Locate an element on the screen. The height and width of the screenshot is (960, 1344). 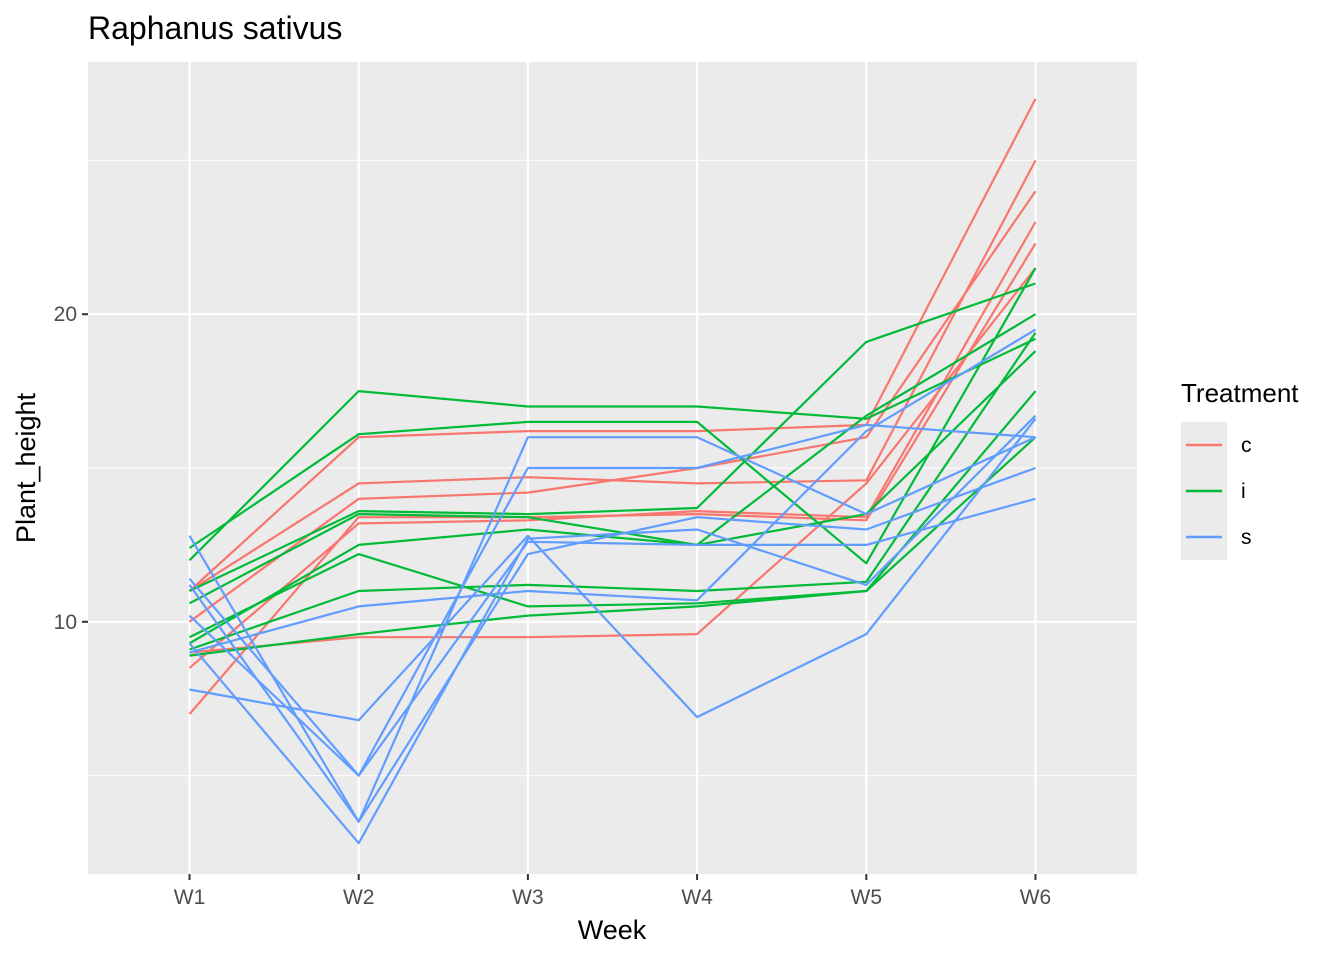
legend-label-i: i is located at coordinates (1243, 491).